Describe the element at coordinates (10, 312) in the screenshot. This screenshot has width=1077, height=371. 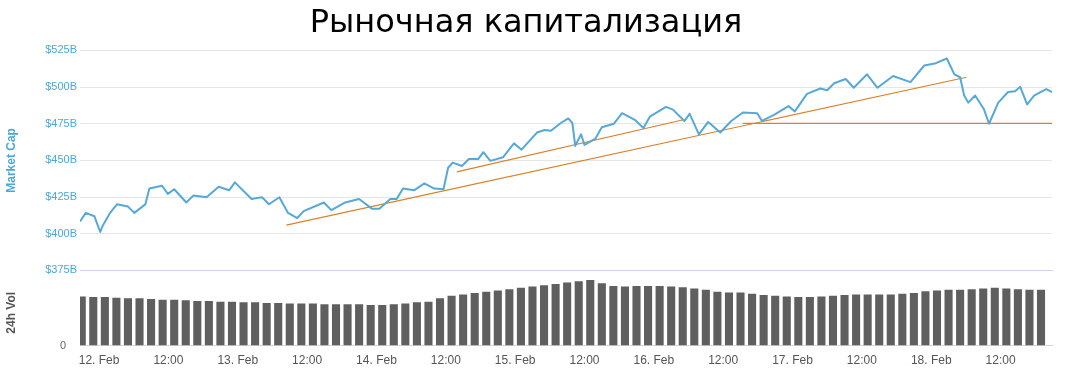
I see `y-axis-title: 24h Vol` at that location.